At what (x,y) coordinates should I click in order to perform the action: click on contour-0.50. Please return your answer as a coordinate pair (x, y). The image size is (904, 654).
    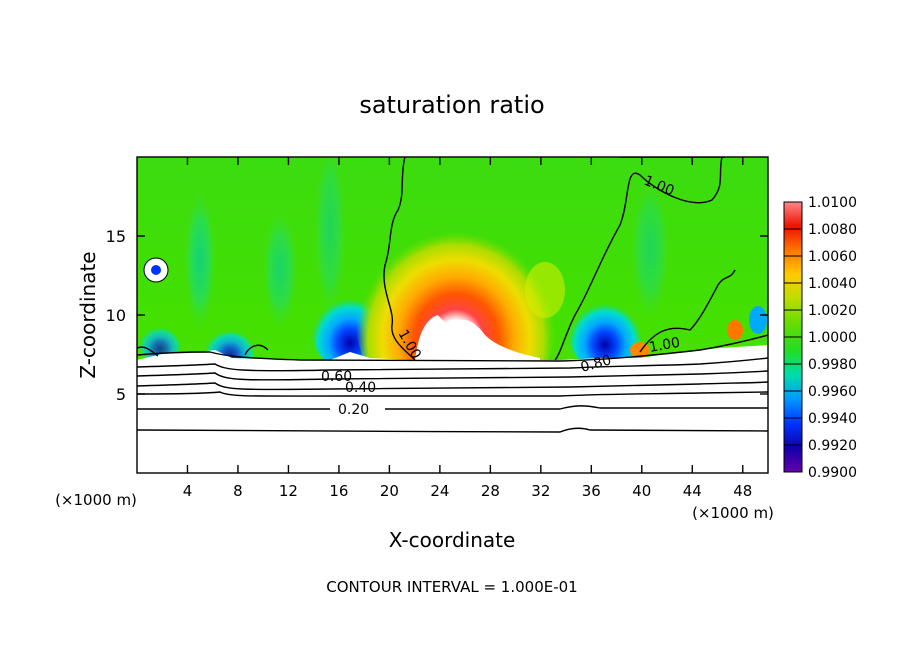
    Looking at the image, I should click on (452, 375).